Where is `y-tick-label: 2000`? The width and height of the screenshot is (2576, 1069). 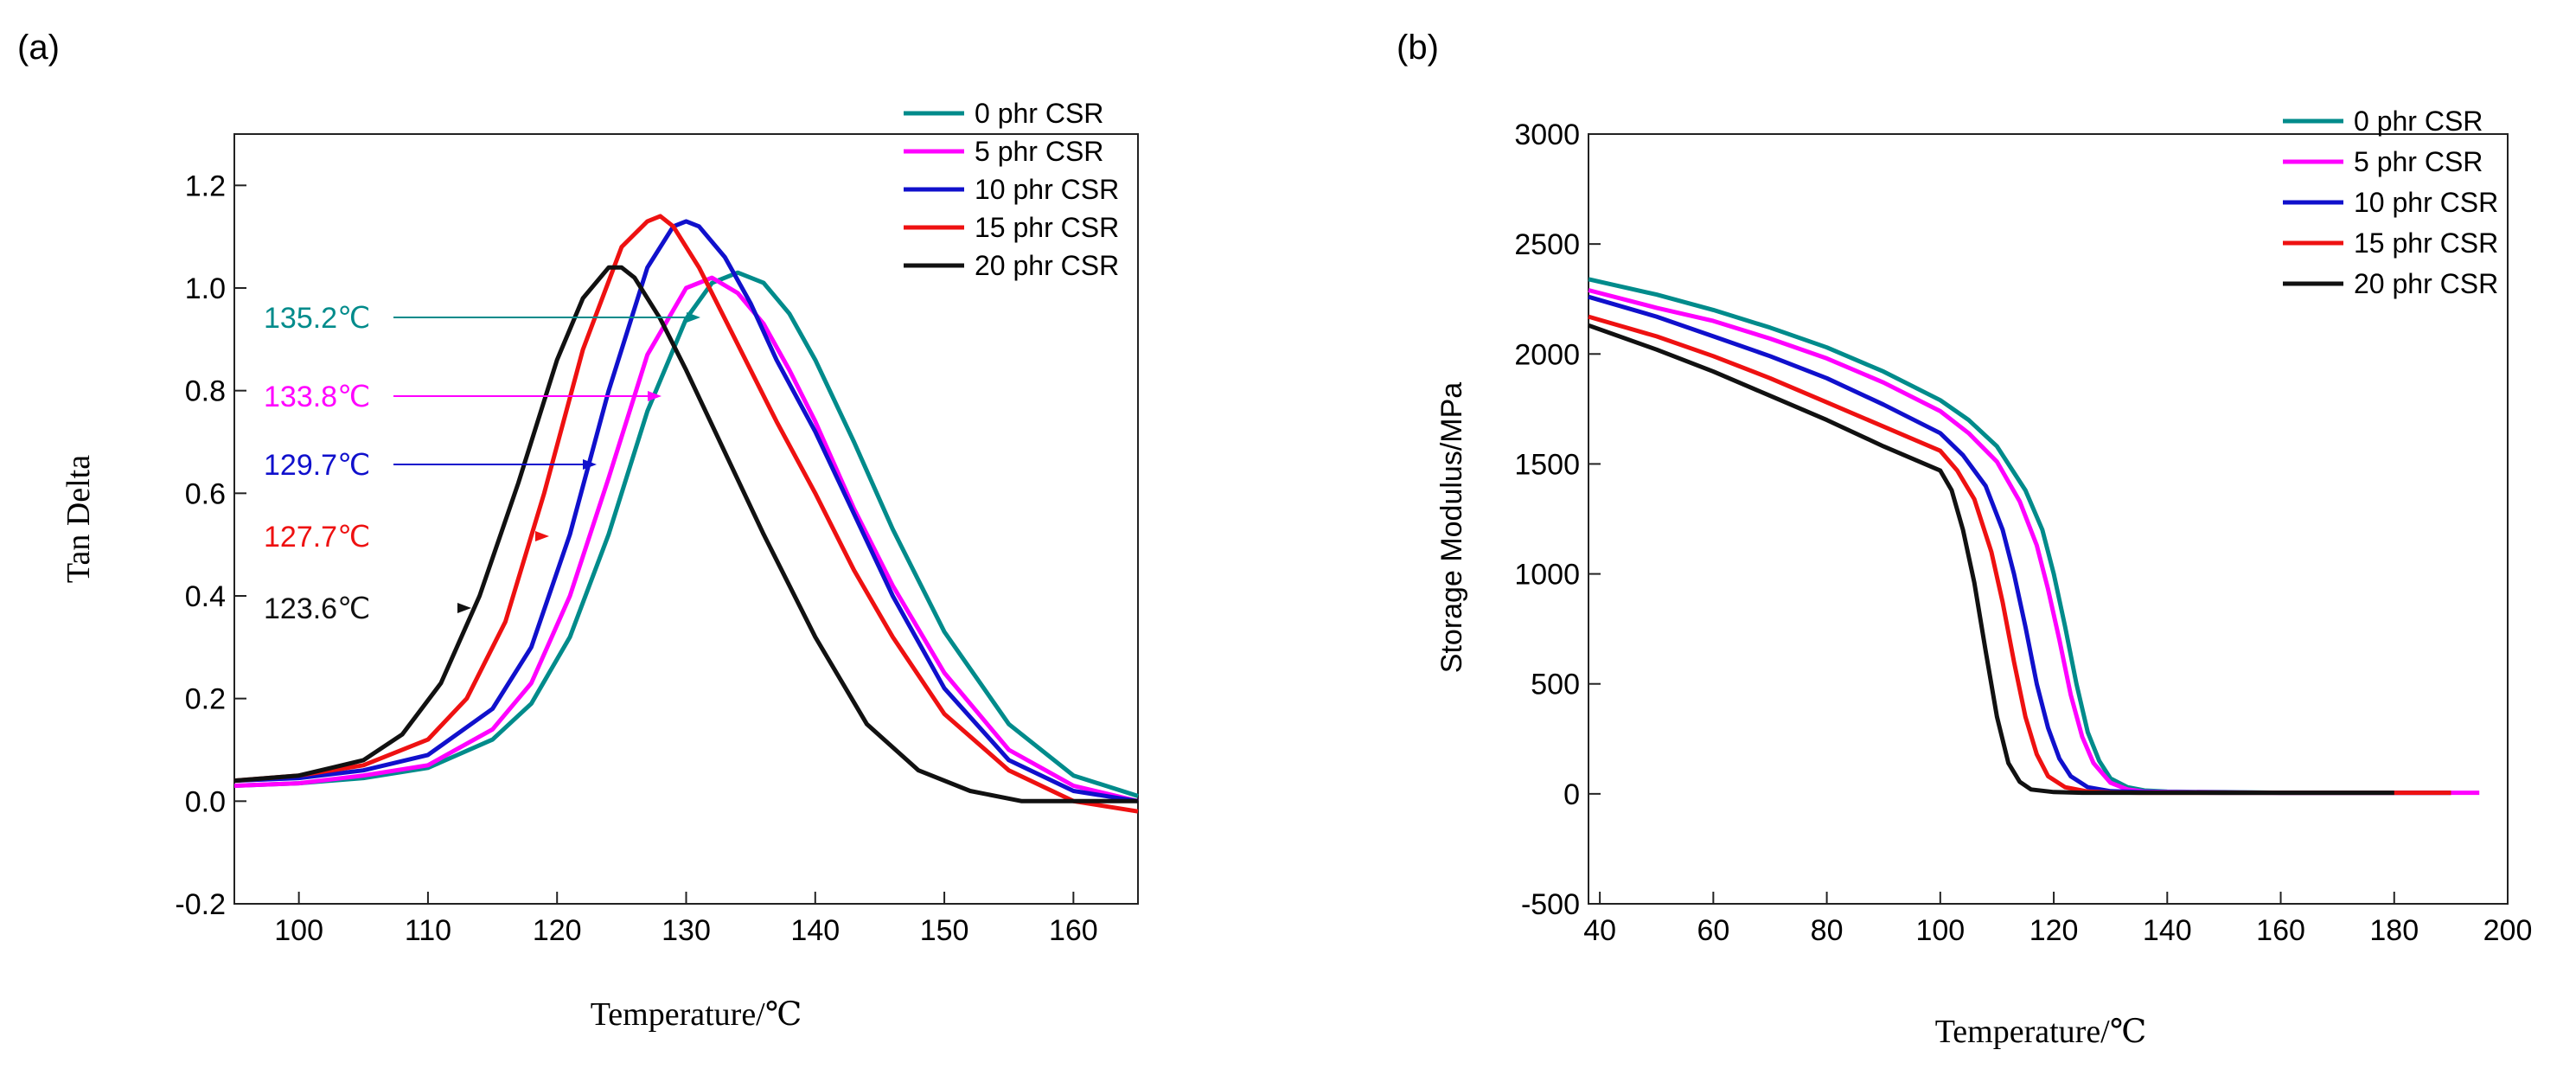 y-tick-label: 2000 is located at coordinates (1547, 354).